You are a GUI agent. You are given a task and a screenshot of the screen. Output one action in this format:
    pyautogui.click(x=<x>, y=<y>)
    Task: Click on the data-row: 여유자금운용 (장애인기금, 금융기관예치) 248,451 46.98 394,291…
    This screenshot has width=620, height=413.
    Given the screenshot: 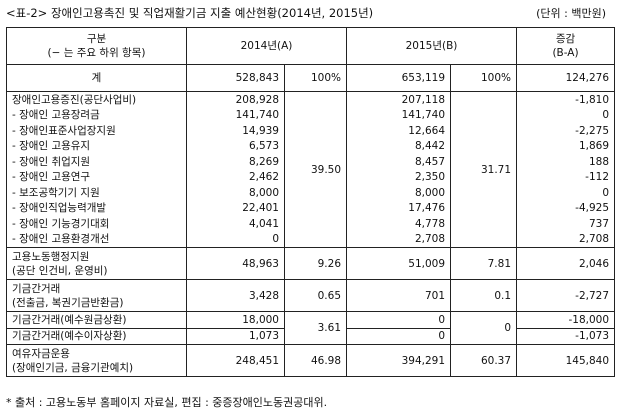 What is the action you would take?
    pyautogui.click(x=311, y=360)
    